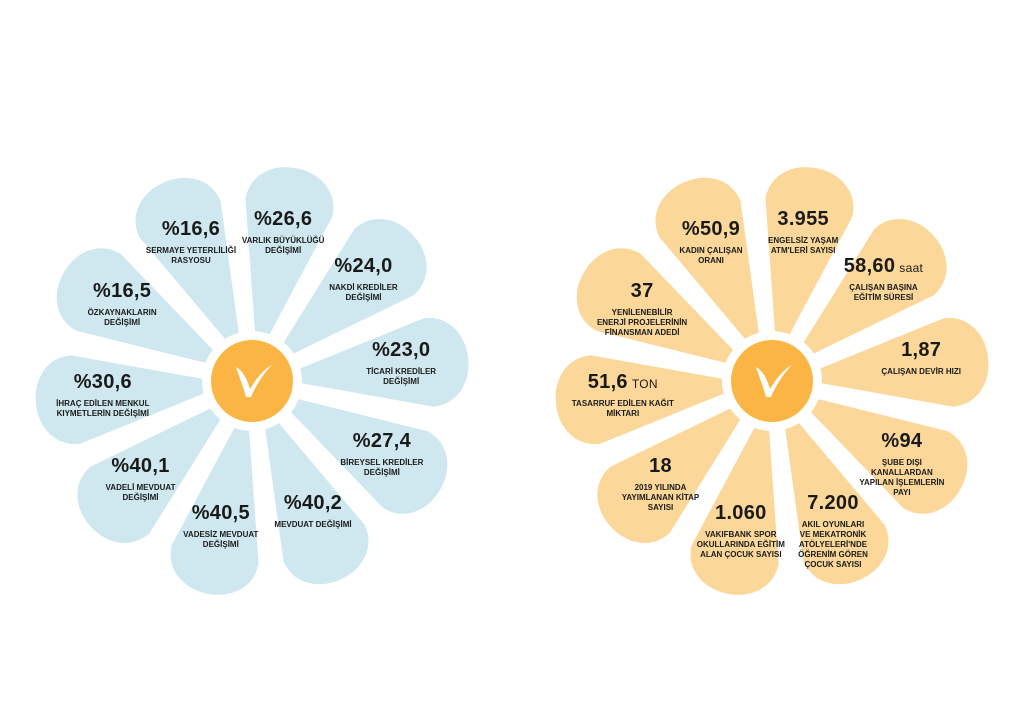 This screenshot has width=1024, height=724. I want to click on metric-label-line: YAPILAN İŞLEMLERİN, so click(902, 482).